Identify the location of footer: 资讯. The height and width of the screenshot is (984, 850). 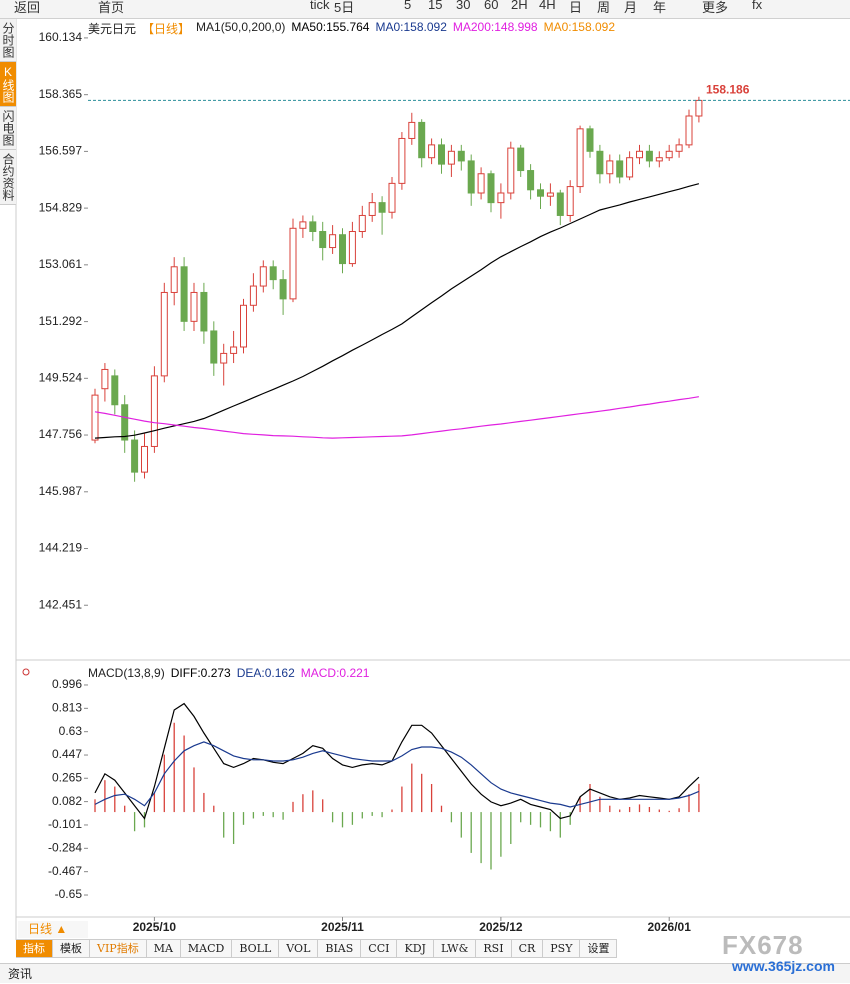
(425, 973).